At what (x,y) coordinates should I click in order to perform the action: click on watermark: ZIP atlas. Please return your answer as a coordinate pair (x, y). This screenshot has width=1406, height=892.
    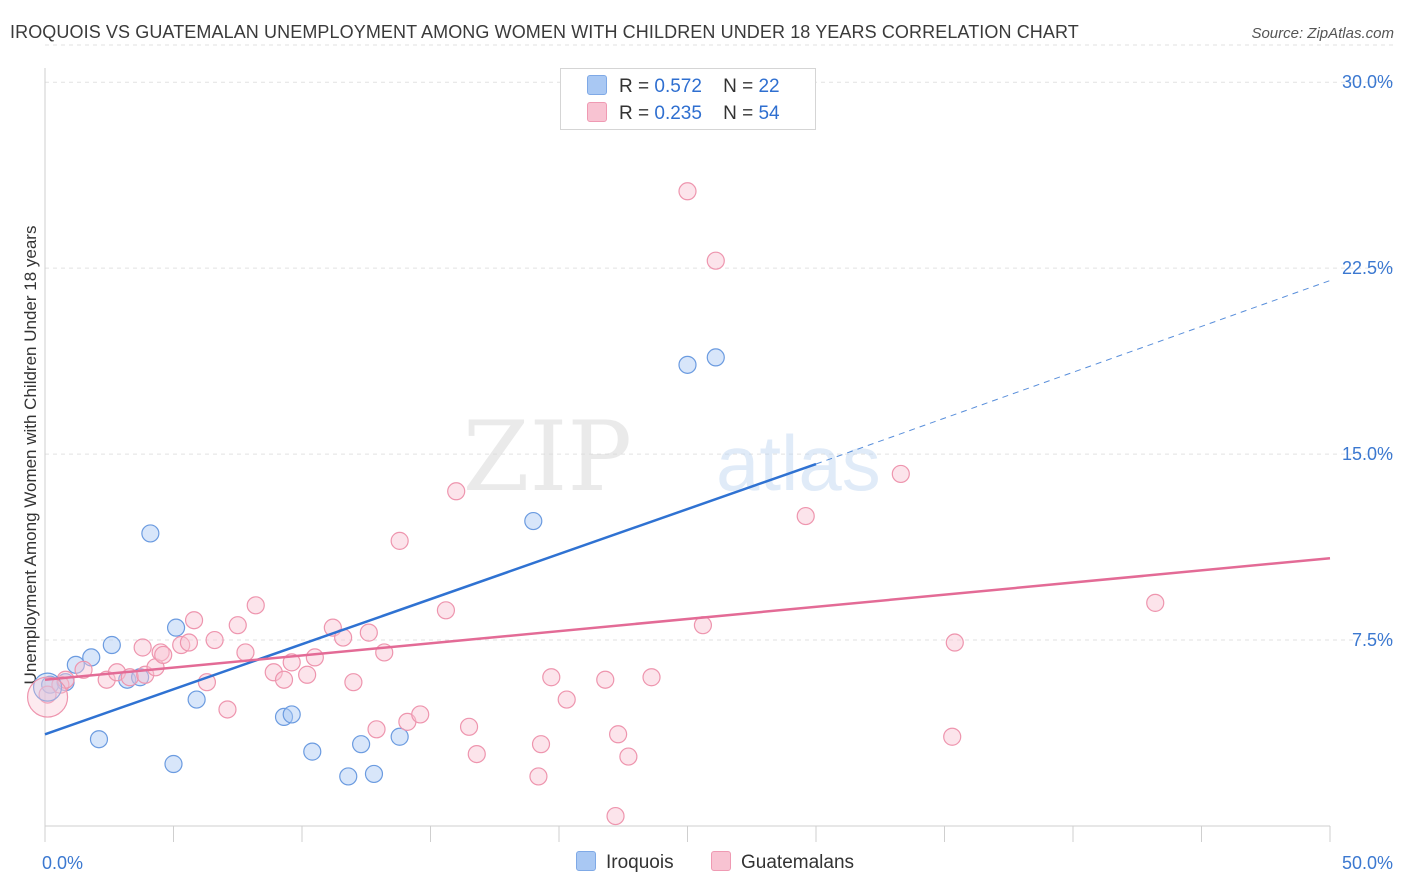
    Looking at the image, I should click on (672, 457).